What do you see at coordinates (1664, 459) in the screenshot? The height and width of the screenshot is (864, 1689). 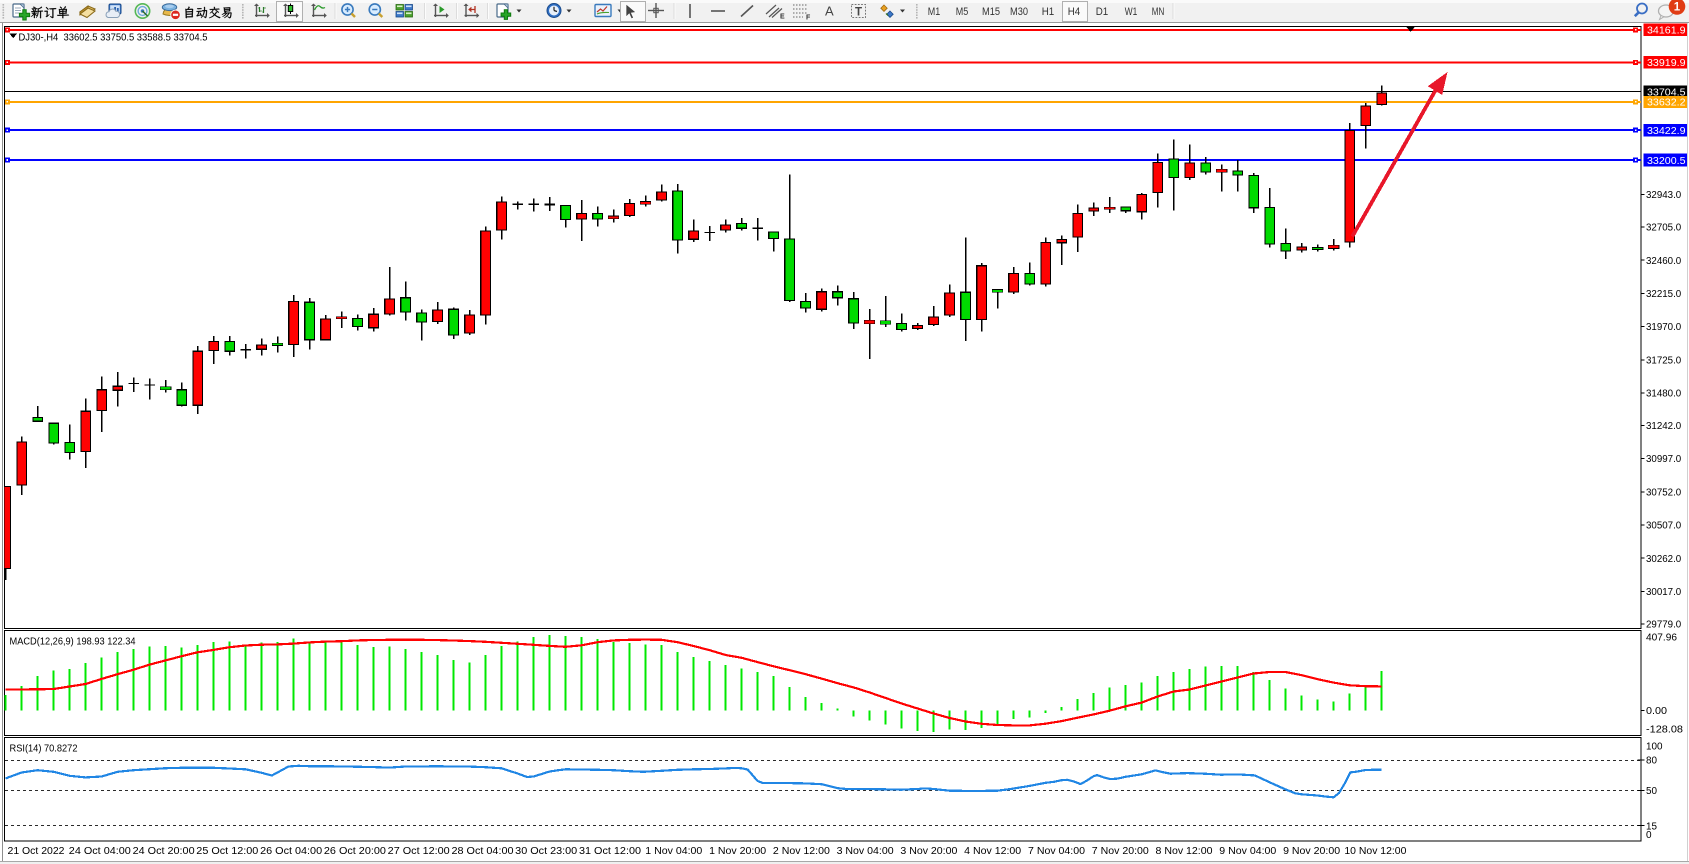 I see `svg-text: 30997.0` at bounding box center [1664, 459].